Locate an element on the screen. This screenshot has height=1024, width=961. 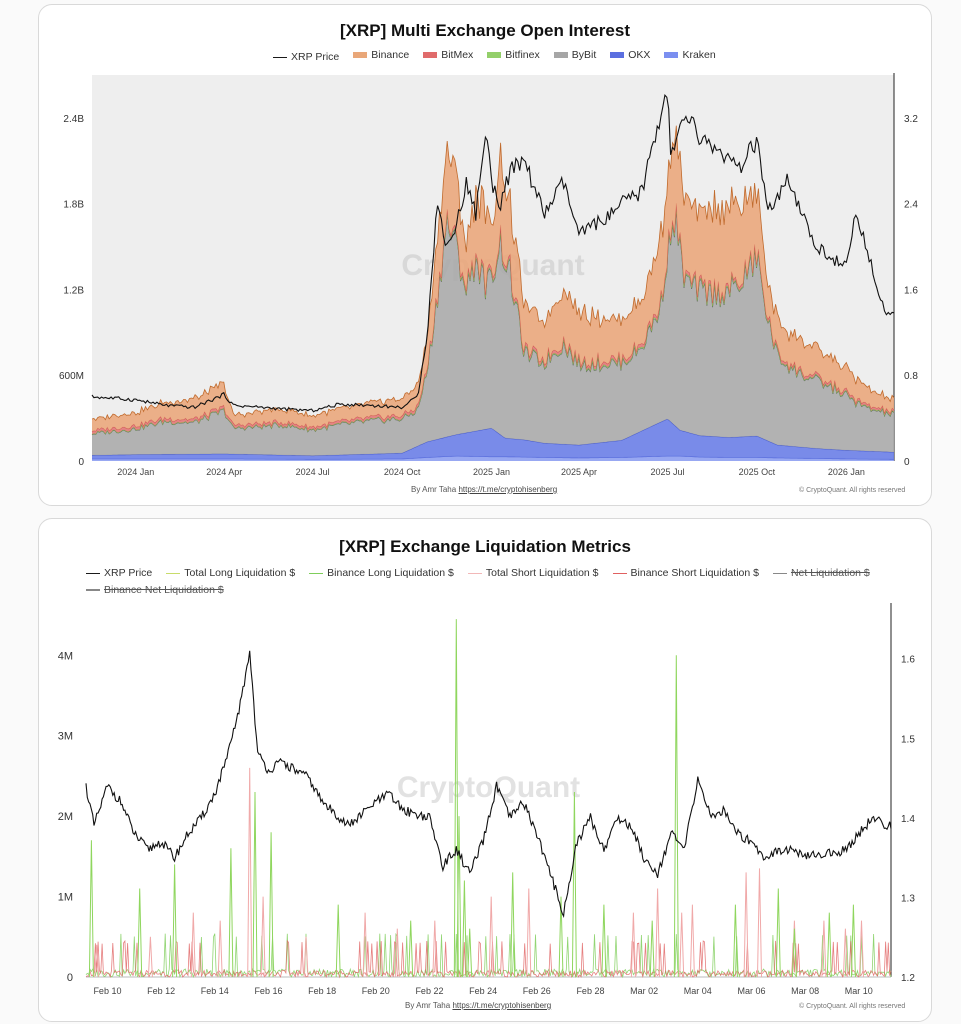
x-tick-label: Feb 20 is located at coordinates (376, 991).